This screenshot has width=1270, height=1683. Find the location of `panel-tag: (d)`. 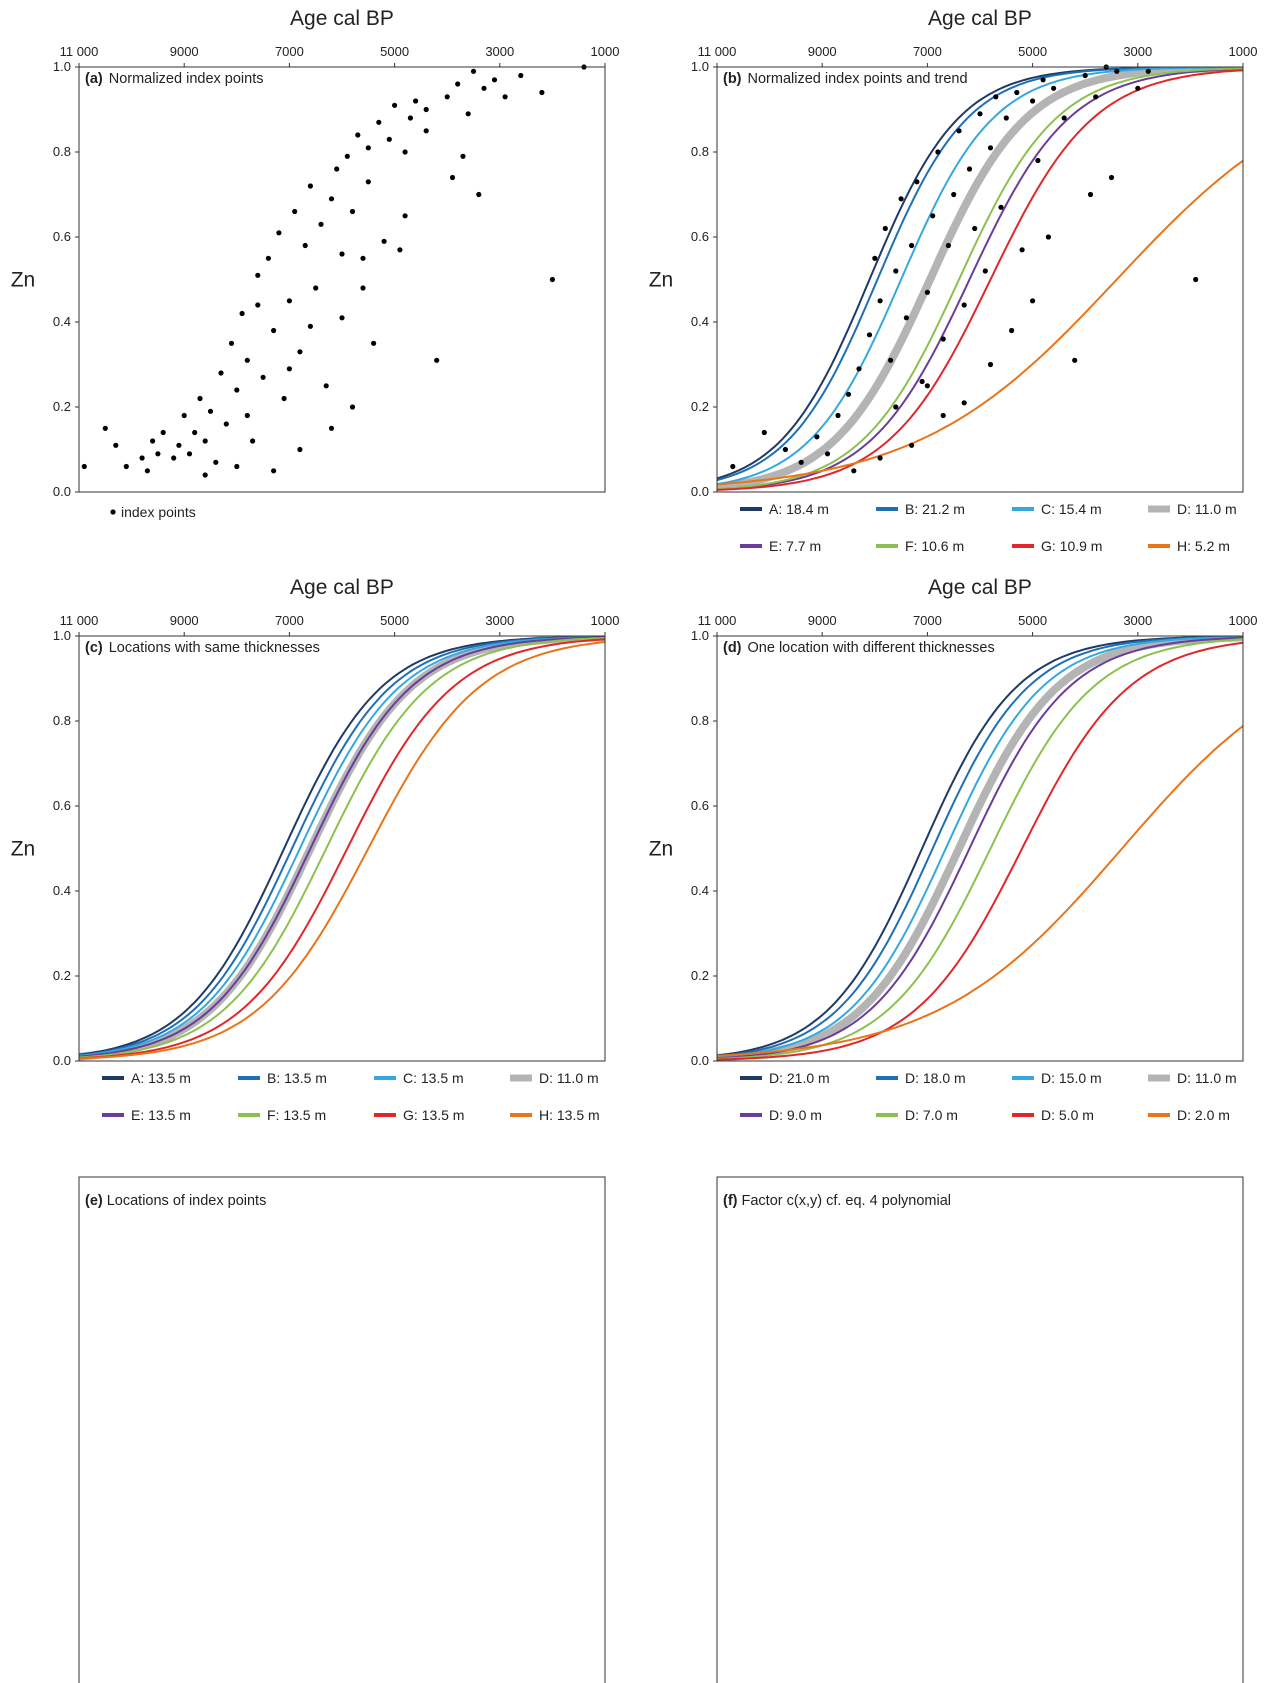

panel-tag: (d) is located at coordinates (732, 648).